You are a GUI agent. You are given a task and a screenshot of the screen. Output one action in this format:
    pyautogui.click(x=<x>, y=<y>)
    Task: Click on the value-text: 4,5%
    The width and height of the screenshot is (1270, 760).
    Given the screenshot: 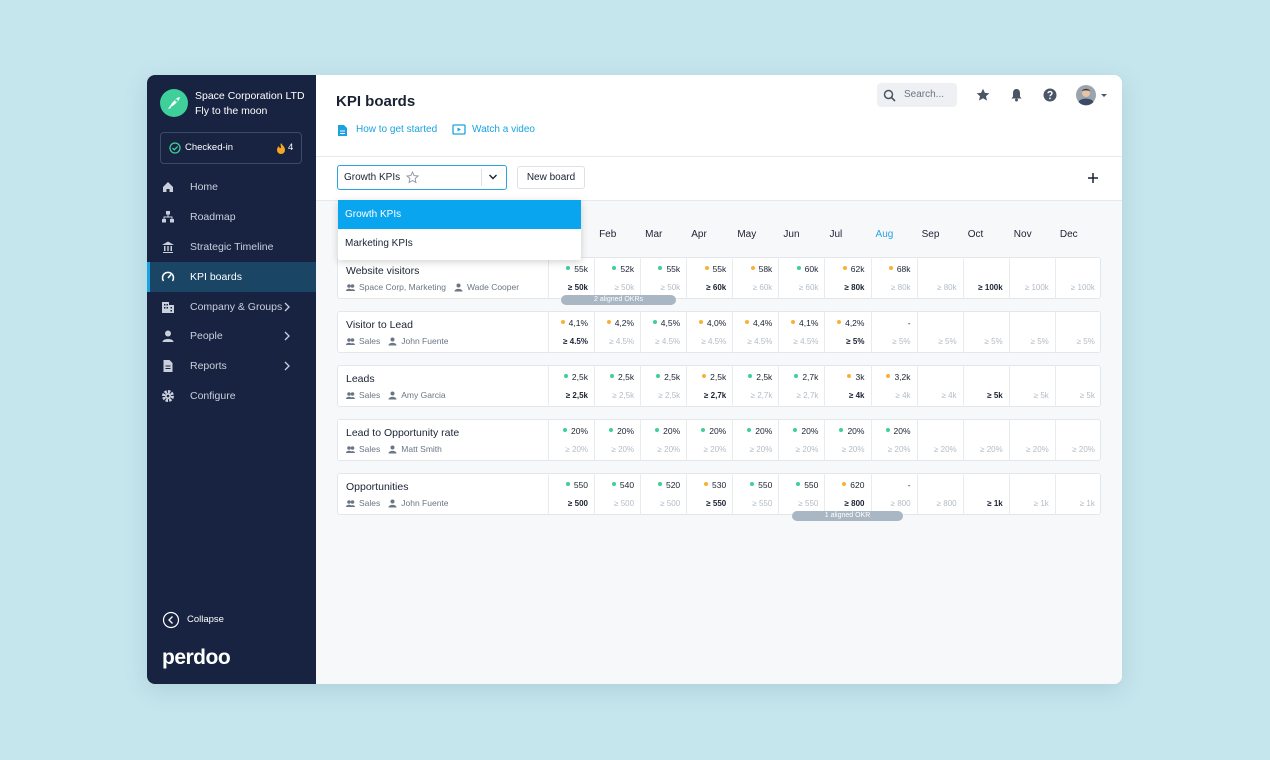 What is the action you would take?
    pyautogui.click(x=670, y=323)
    